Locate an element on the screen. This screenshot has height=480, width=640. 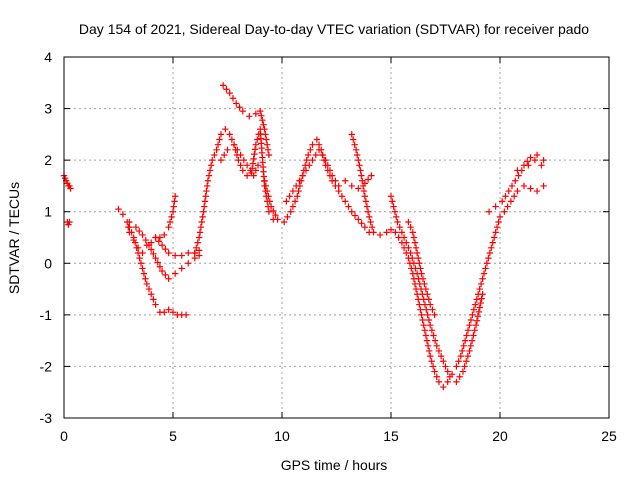
series-track-c is located at coordinates (147, 225).